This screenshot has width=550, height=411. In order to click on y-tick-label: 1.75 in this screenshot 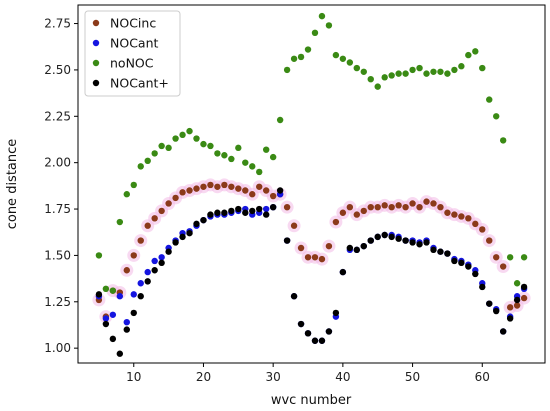, I will do `click(57, 209)`.